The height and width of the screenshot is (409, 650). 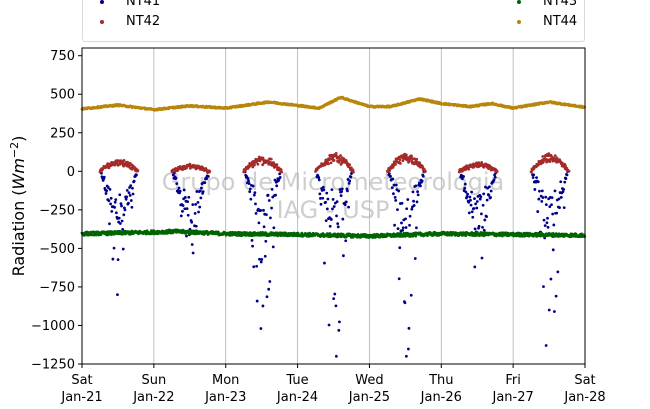 I want to click on x-tick-label-date: Jan-26, so click(x=441, y=397).